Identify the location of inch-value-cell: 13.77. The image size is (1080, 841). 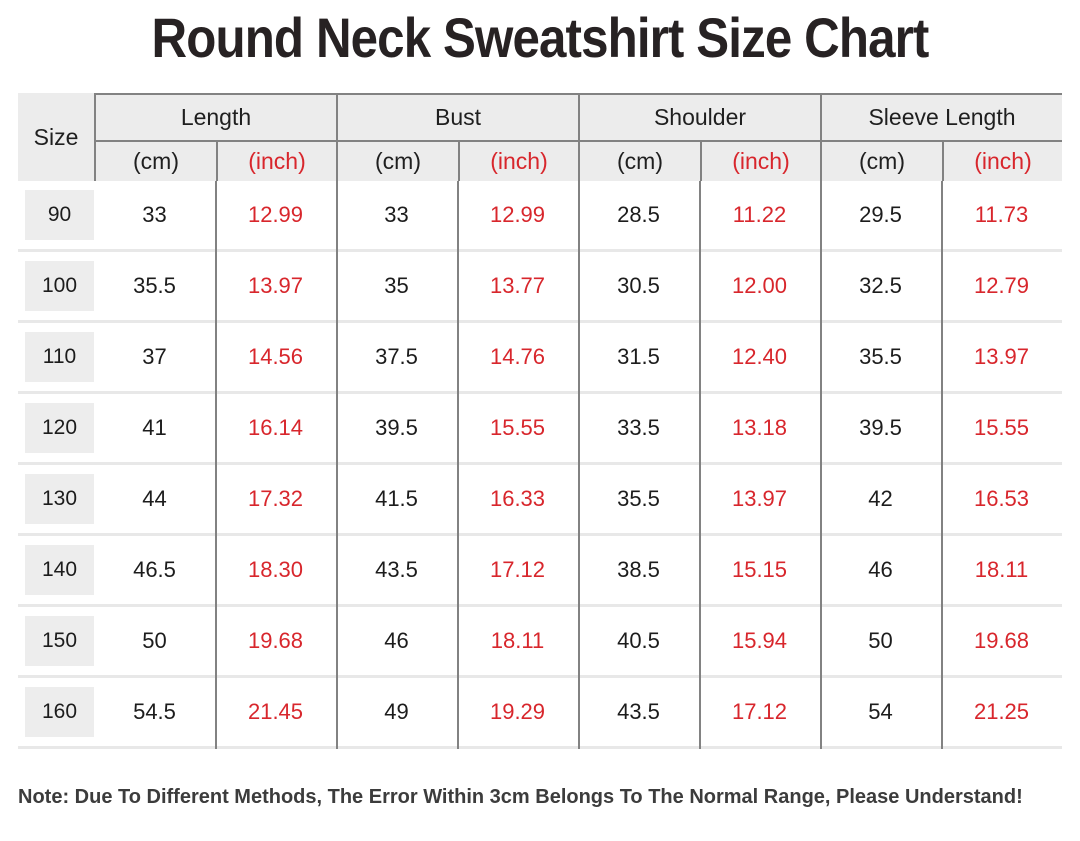
(517, 285).